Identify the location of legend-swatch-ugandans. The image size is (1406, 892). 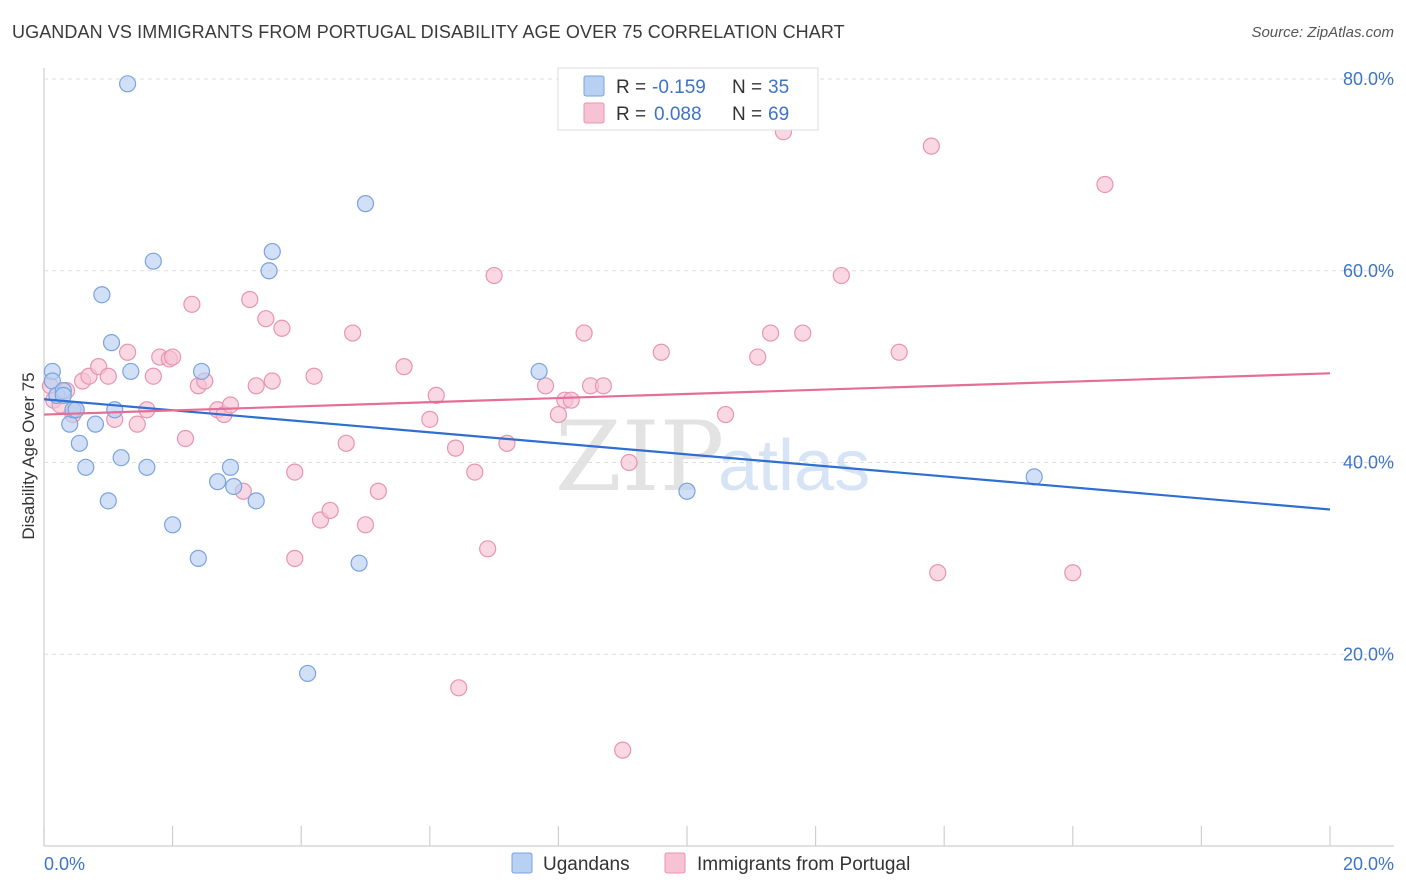
(594, 86).